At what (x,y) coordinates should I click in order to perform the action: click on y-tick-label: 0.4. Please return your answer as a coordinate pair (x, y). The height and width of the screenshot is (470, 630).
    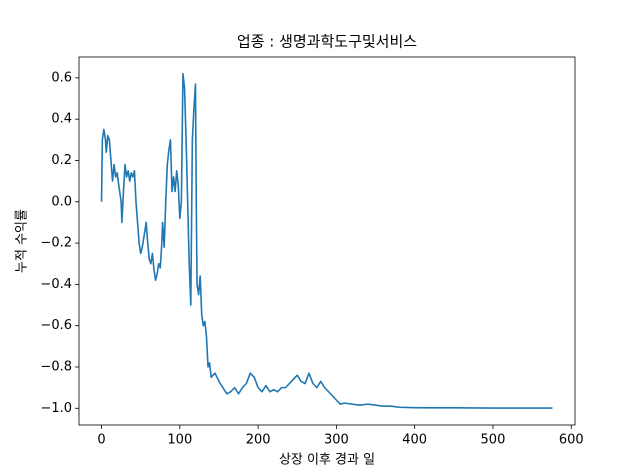
    Looking at the image, I should click on (61, 119).